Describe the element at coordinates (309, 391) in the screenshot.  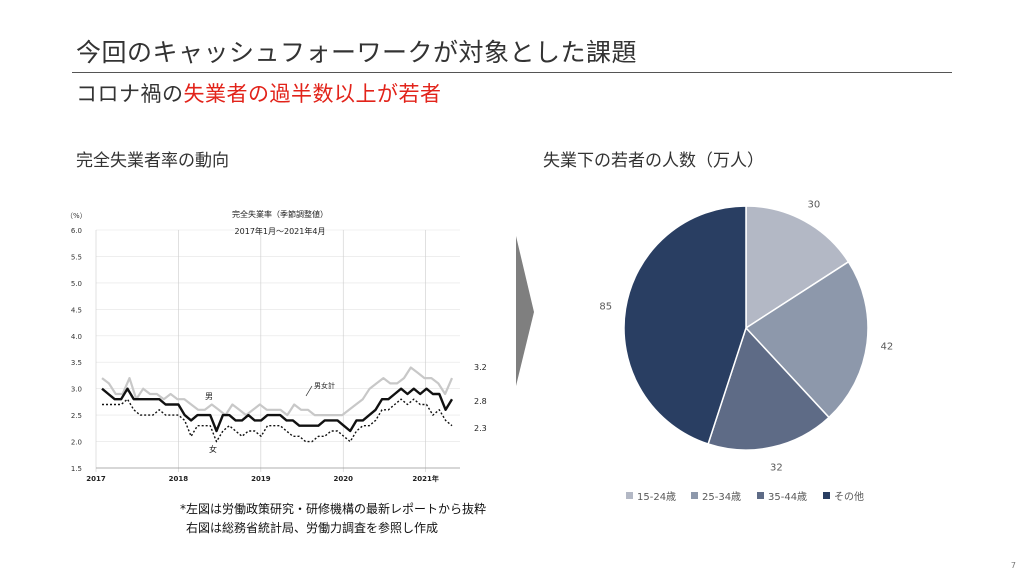
I see `annotation-total-pointer` at that location.